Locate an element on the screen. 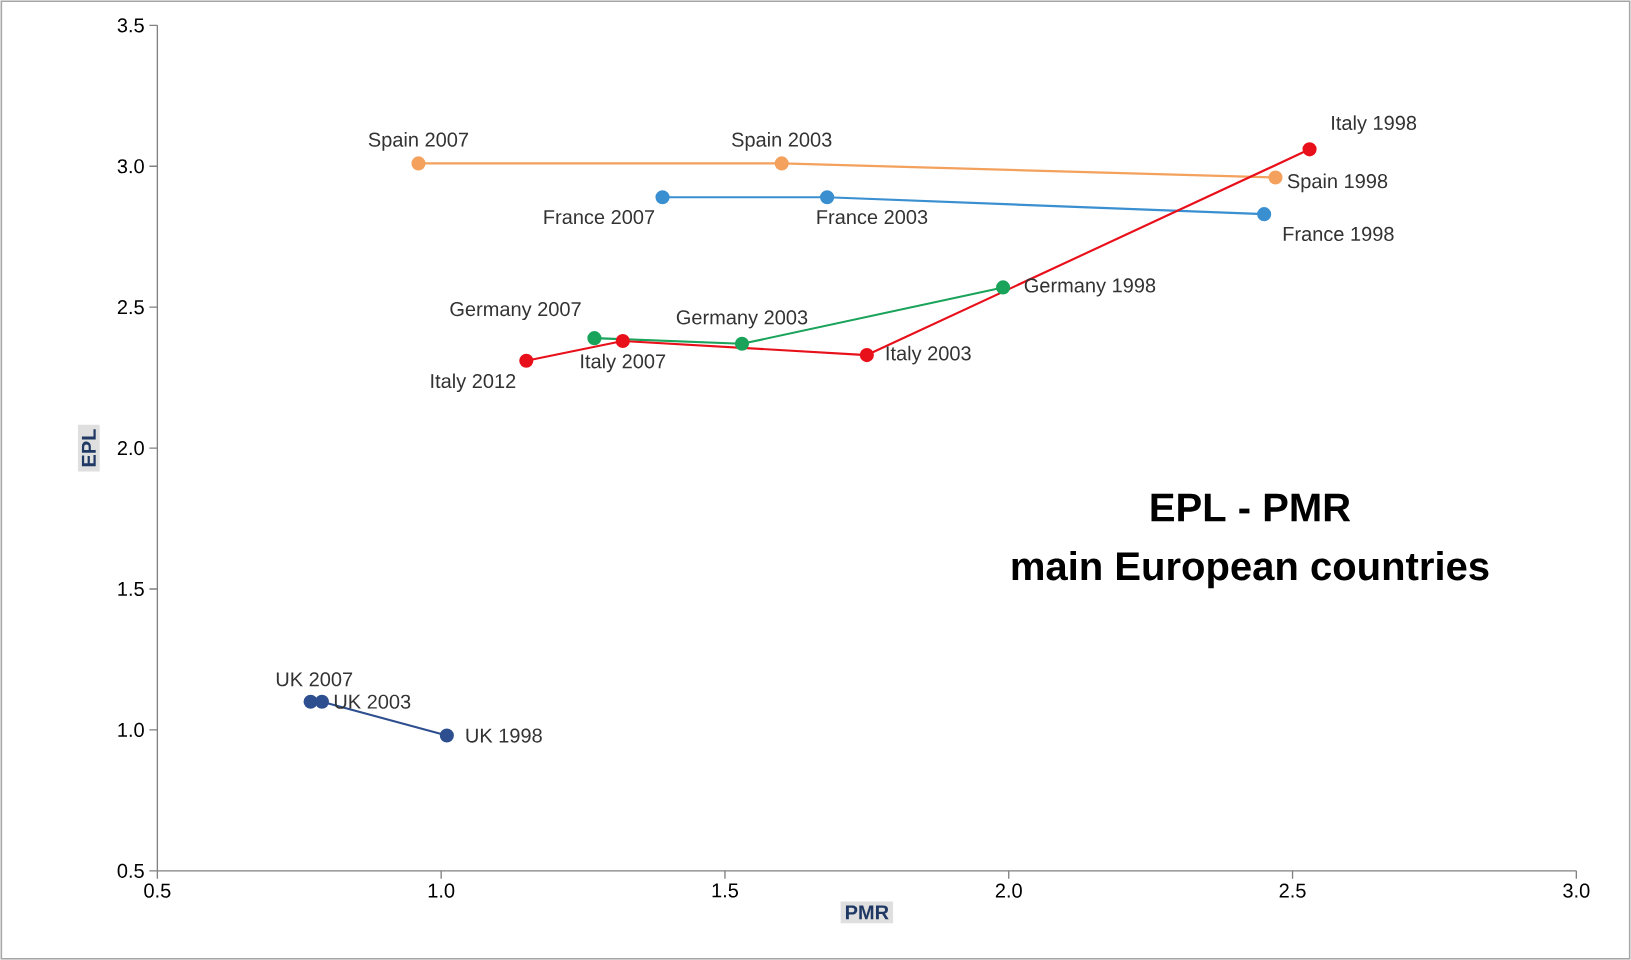 Image resolution: width=1631 pixels, height=960 pixels. x-tick-label: 2.0 is located at coordinates (1008, 890).